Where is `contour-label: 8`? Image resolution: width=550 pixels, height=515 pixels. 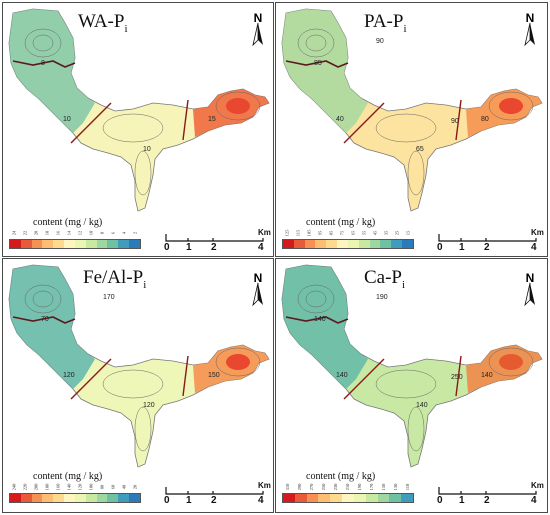 contour-label: 8 is located at coordinates (43, 63).